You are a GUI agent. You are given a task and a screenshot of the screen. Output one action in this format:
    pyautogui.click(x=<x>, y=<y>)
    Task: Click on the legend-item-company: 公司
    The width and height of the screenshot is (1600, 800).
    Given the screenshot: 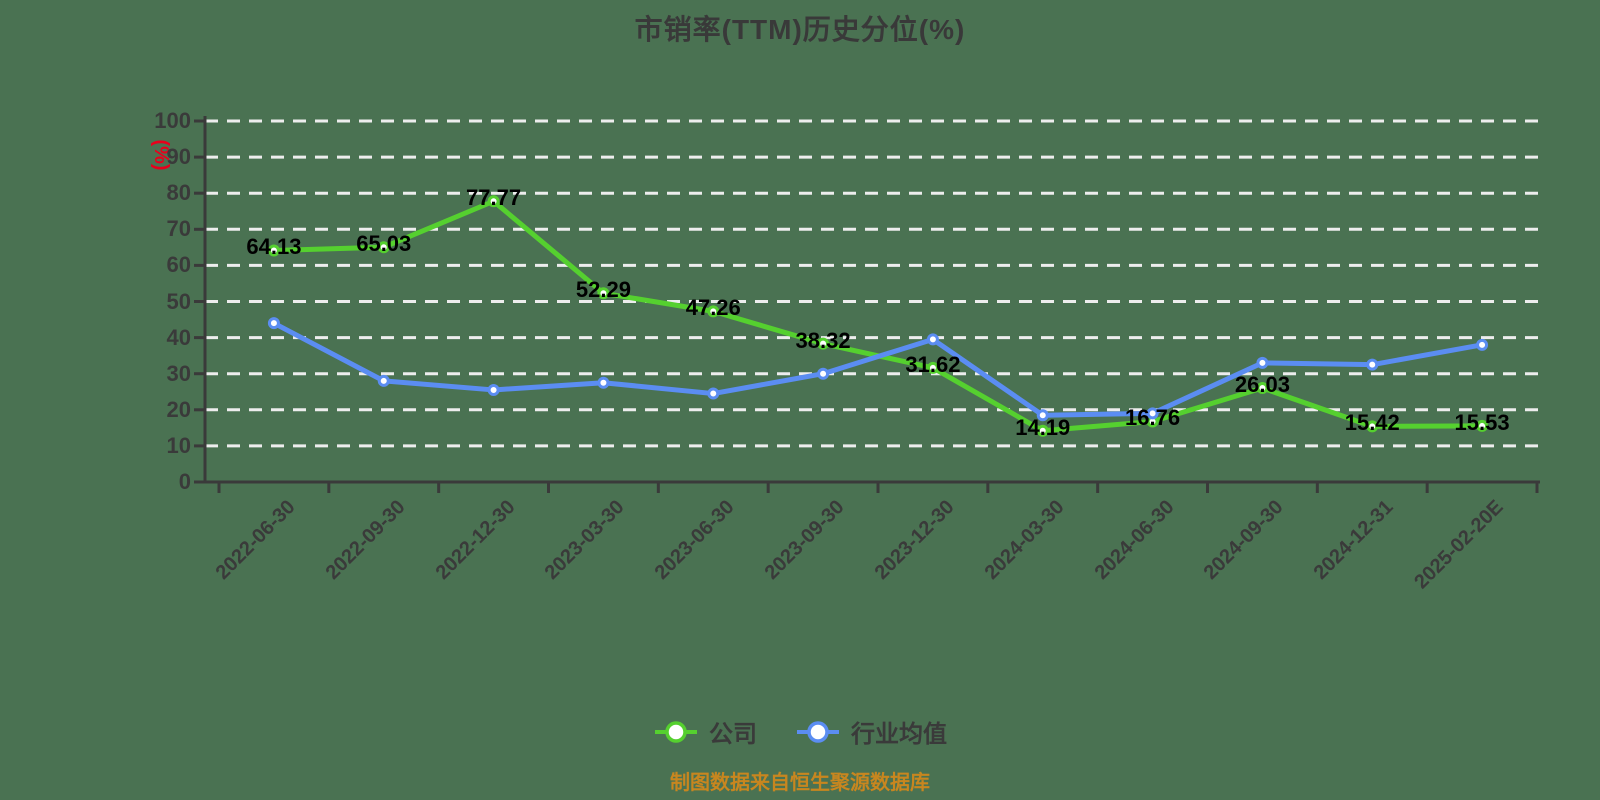 What is the action you would take?
    pyautogui.click(x=705, y=731)
    